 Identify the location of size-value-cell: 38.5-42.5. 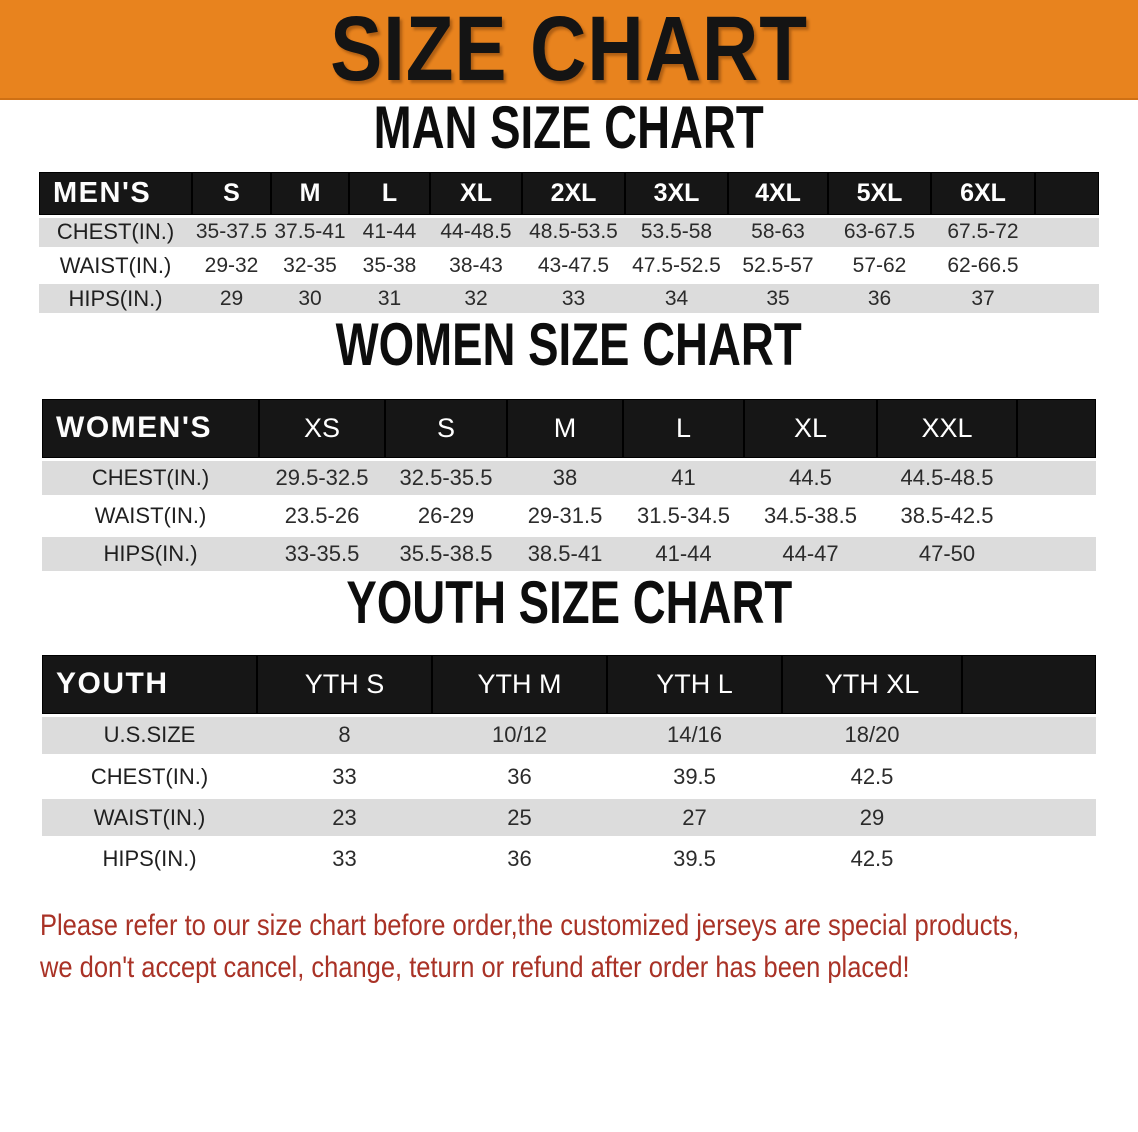
(947, 517).